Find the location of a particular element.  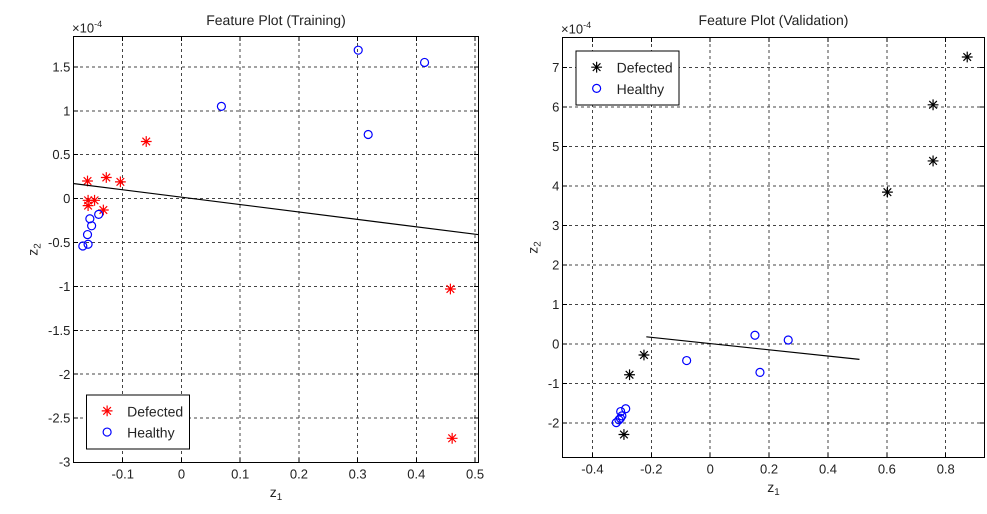

y-tick-label: 3 is located at coordinates (556, 225).